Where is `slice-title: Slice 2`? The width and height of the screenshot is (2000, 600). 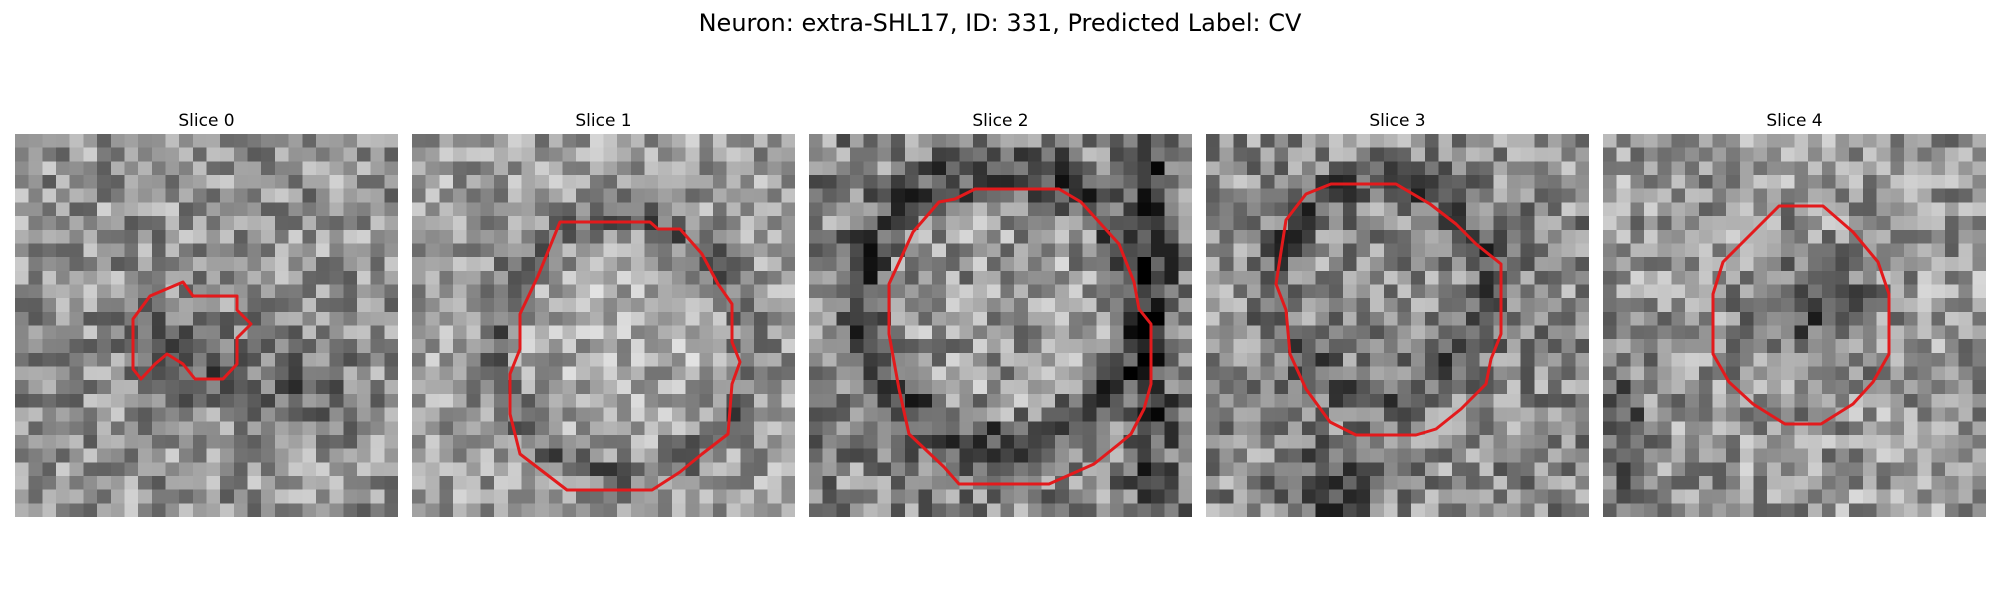 slice-title: Slice 2 is located at coordinates (1000, 121).